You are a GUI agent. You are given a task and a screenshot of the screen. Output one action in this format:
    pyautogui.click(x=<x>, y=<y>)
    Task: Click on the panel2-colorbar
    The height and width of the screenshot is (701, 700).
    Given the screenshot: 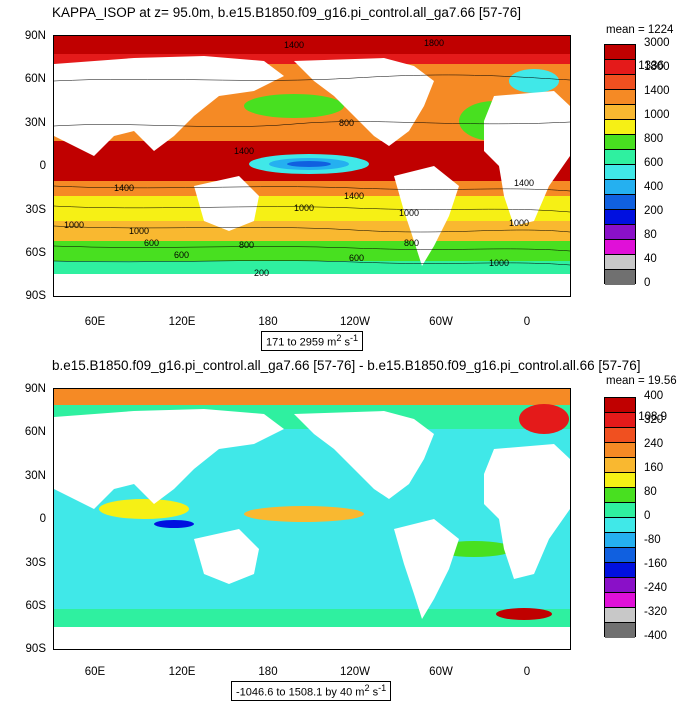 What is the action you would take?
    pyautogui.click(x=620, y=517)
    